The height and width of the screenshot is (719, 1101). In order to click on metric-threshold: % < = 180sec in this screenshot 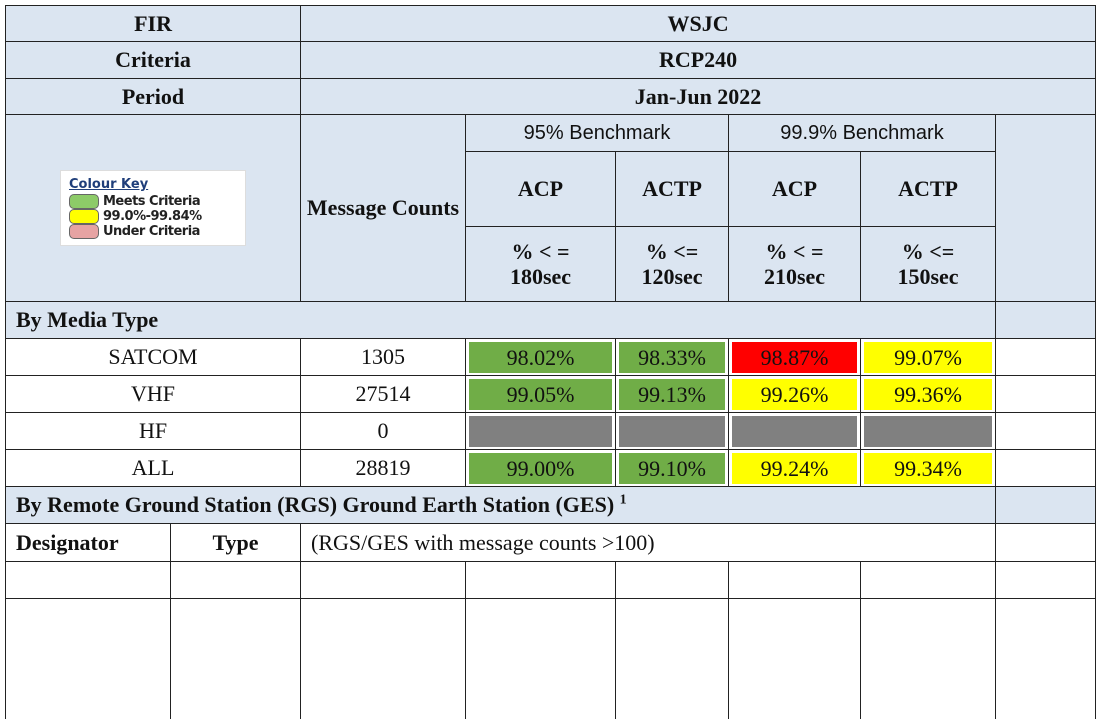, I will do `click(541, 264)`.